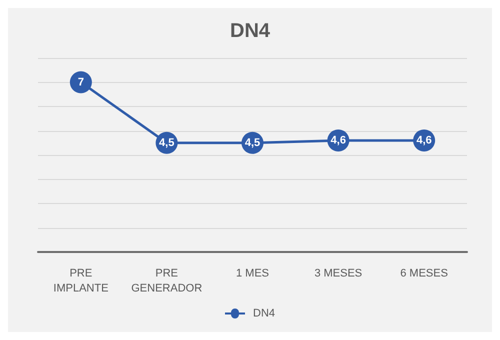  What do you see at coordinates (424, 274) in the screenshot?
I see `x-tick-label: 6 MESES` at bounding box center [424, 274].